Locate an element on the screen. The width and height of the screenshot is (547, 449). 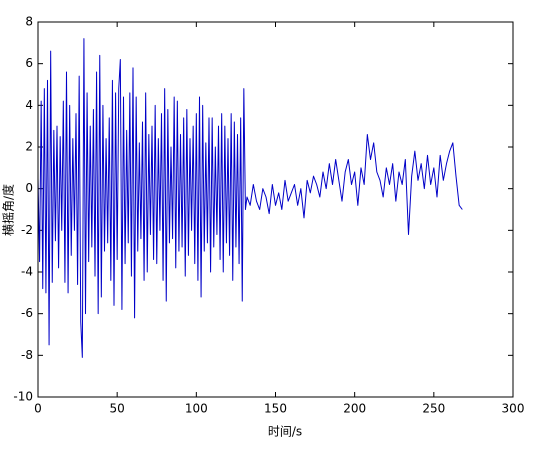
y-tick-label: 8 is located at coordinates (29, 22).